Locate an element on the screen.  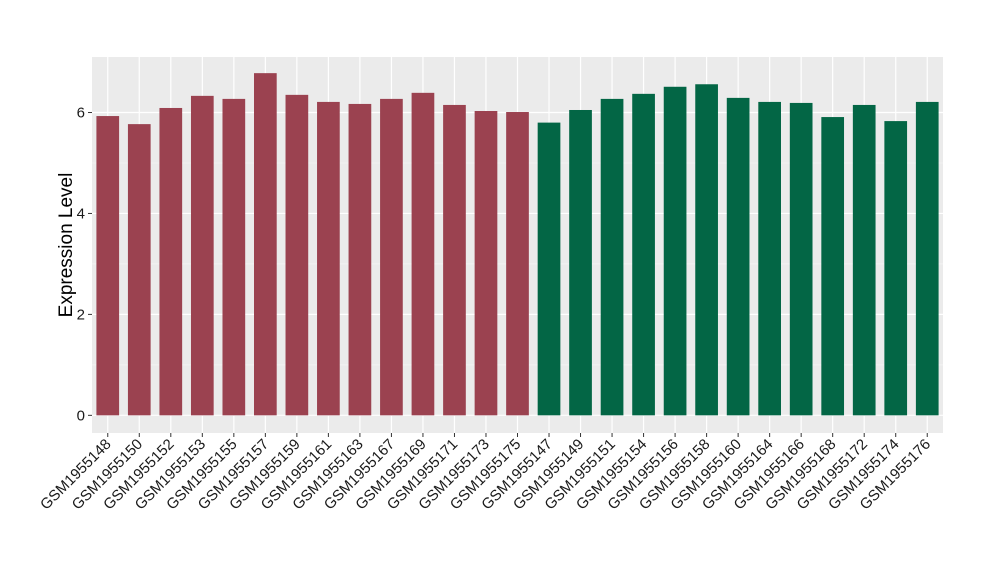
bar-GSM1955168 is located at coordinates (833, 266).